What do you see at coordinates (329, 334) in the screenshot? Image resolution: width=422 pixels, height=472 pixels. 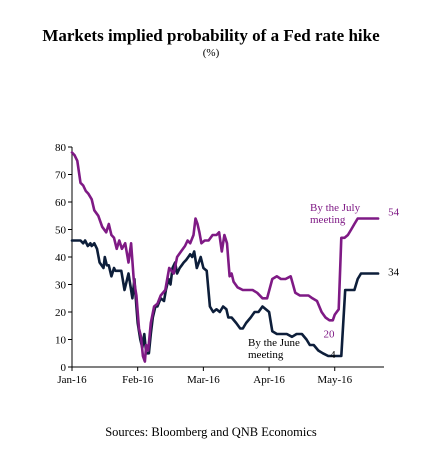 I see `min-value-label: 20` at bounding box center [329, 334].